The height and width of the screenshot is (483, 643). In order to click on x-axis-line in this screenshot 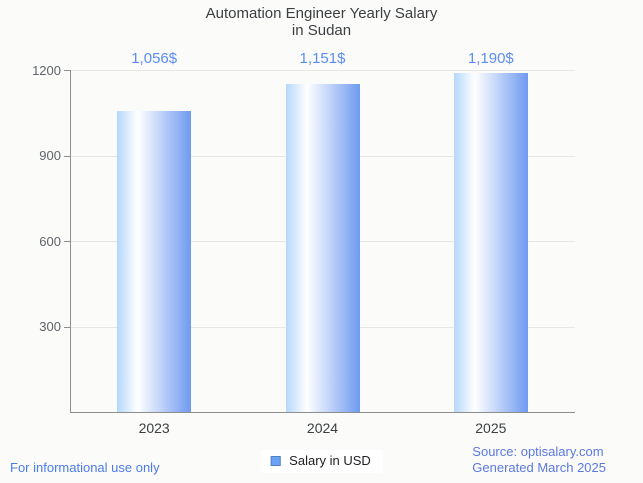, I will do `click(322, 412)`.